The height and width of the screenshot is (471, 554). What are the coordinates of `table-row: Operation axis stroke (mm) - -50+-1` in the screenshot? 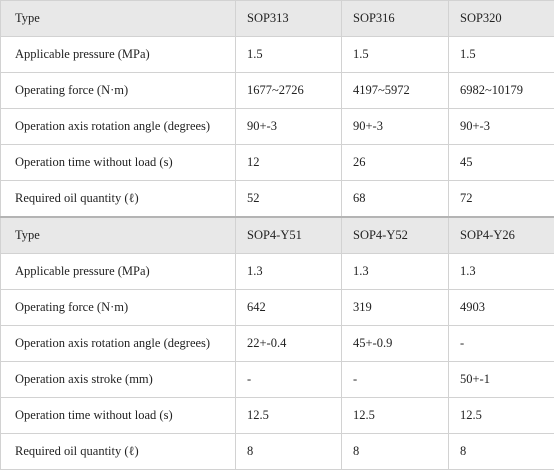 It's located at (277, 379).